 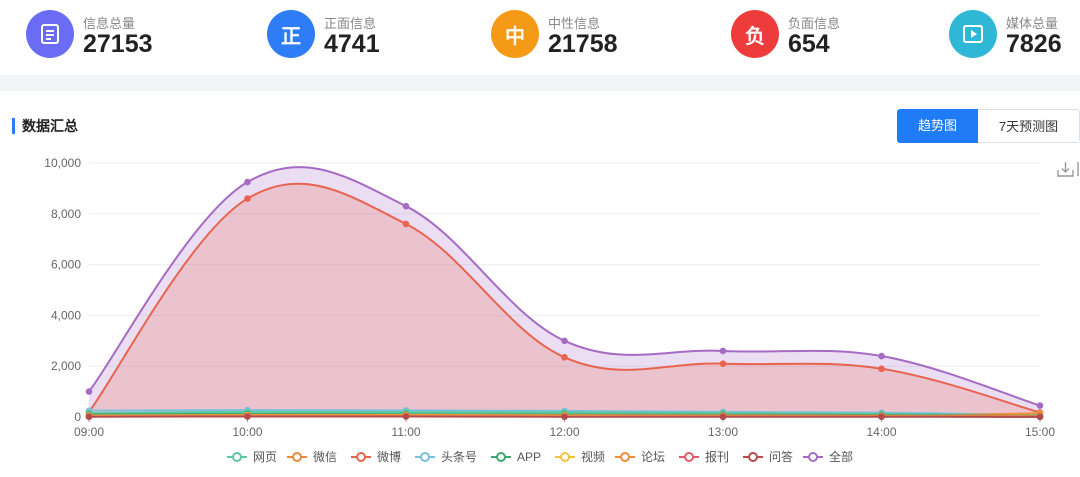 What do you see at coordinates (405, 432) in the screenshot?
I see `x-tick-label: 11:00` at bounding box center [405, 432].